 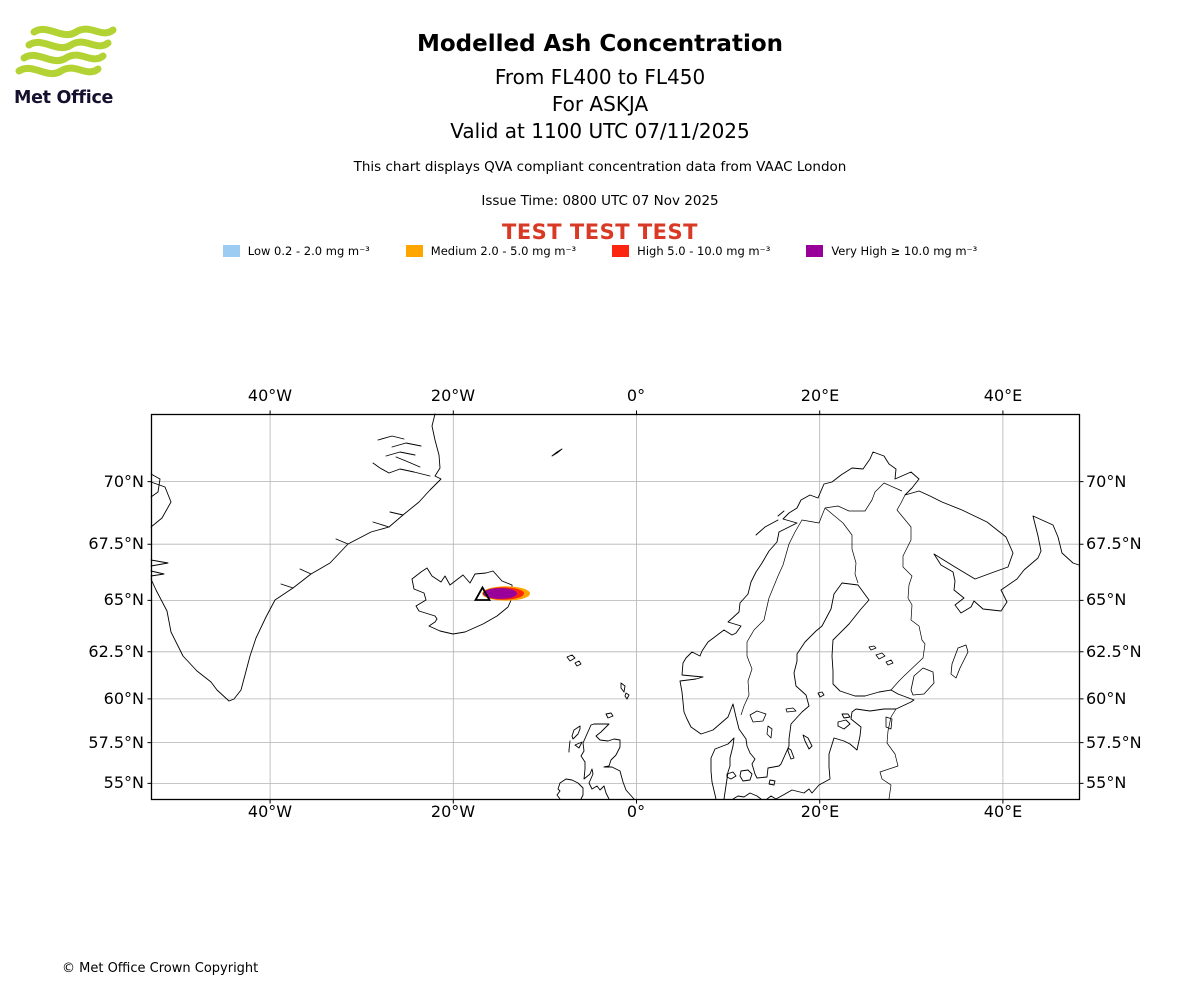 What do you see at coordinates (123, 599) in the screenshot?
I see `y-tick-label-left-65n: 65°N` at bounding box center [123, 599].